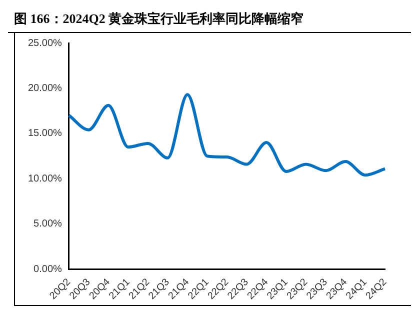 This screenshot has height=326, width=419. I want to click on y-tick-label: 0.00%, so click(48, 269).